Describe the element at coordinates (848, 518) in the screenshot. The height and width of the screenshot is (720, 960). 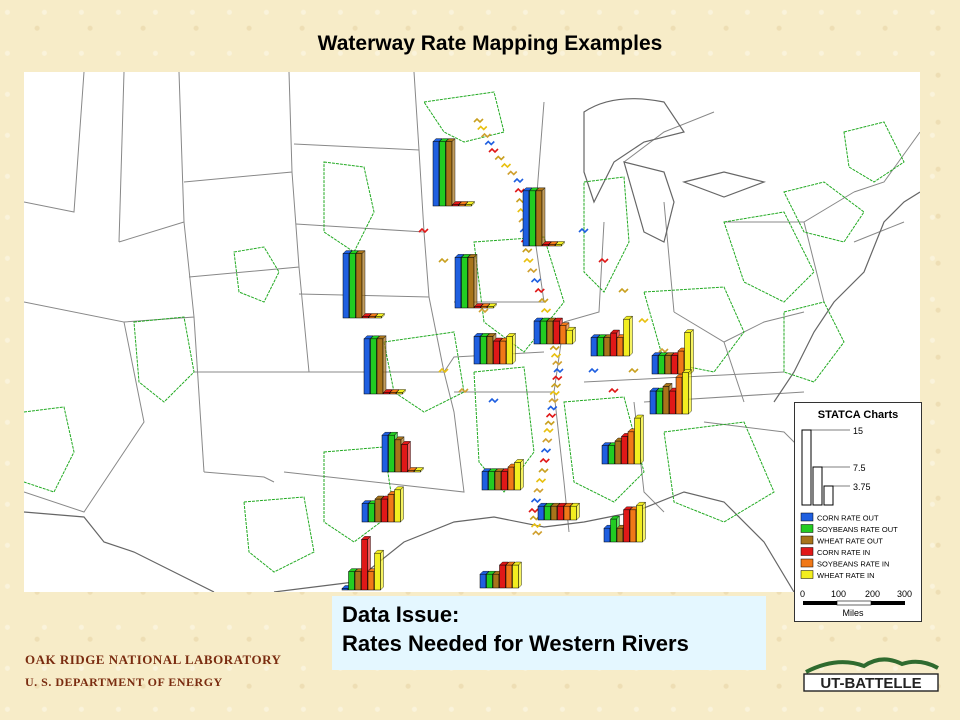
I see `legend-series-label: CORN RATE OUT` at that location.